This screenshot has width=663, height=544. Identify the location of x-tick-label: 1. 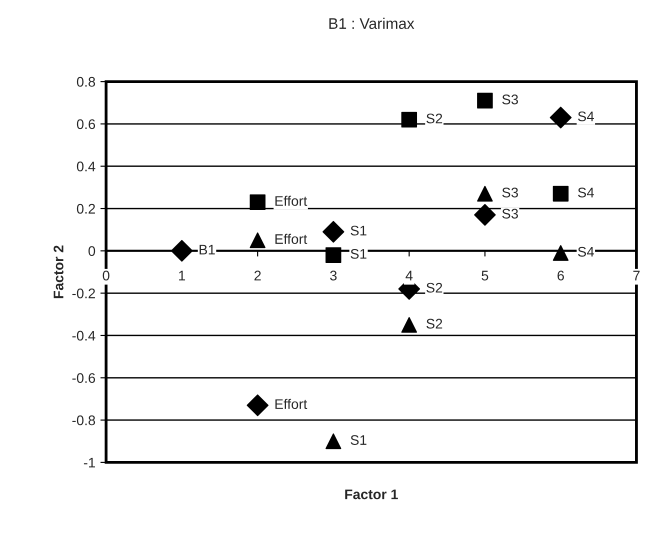
(182, 275).